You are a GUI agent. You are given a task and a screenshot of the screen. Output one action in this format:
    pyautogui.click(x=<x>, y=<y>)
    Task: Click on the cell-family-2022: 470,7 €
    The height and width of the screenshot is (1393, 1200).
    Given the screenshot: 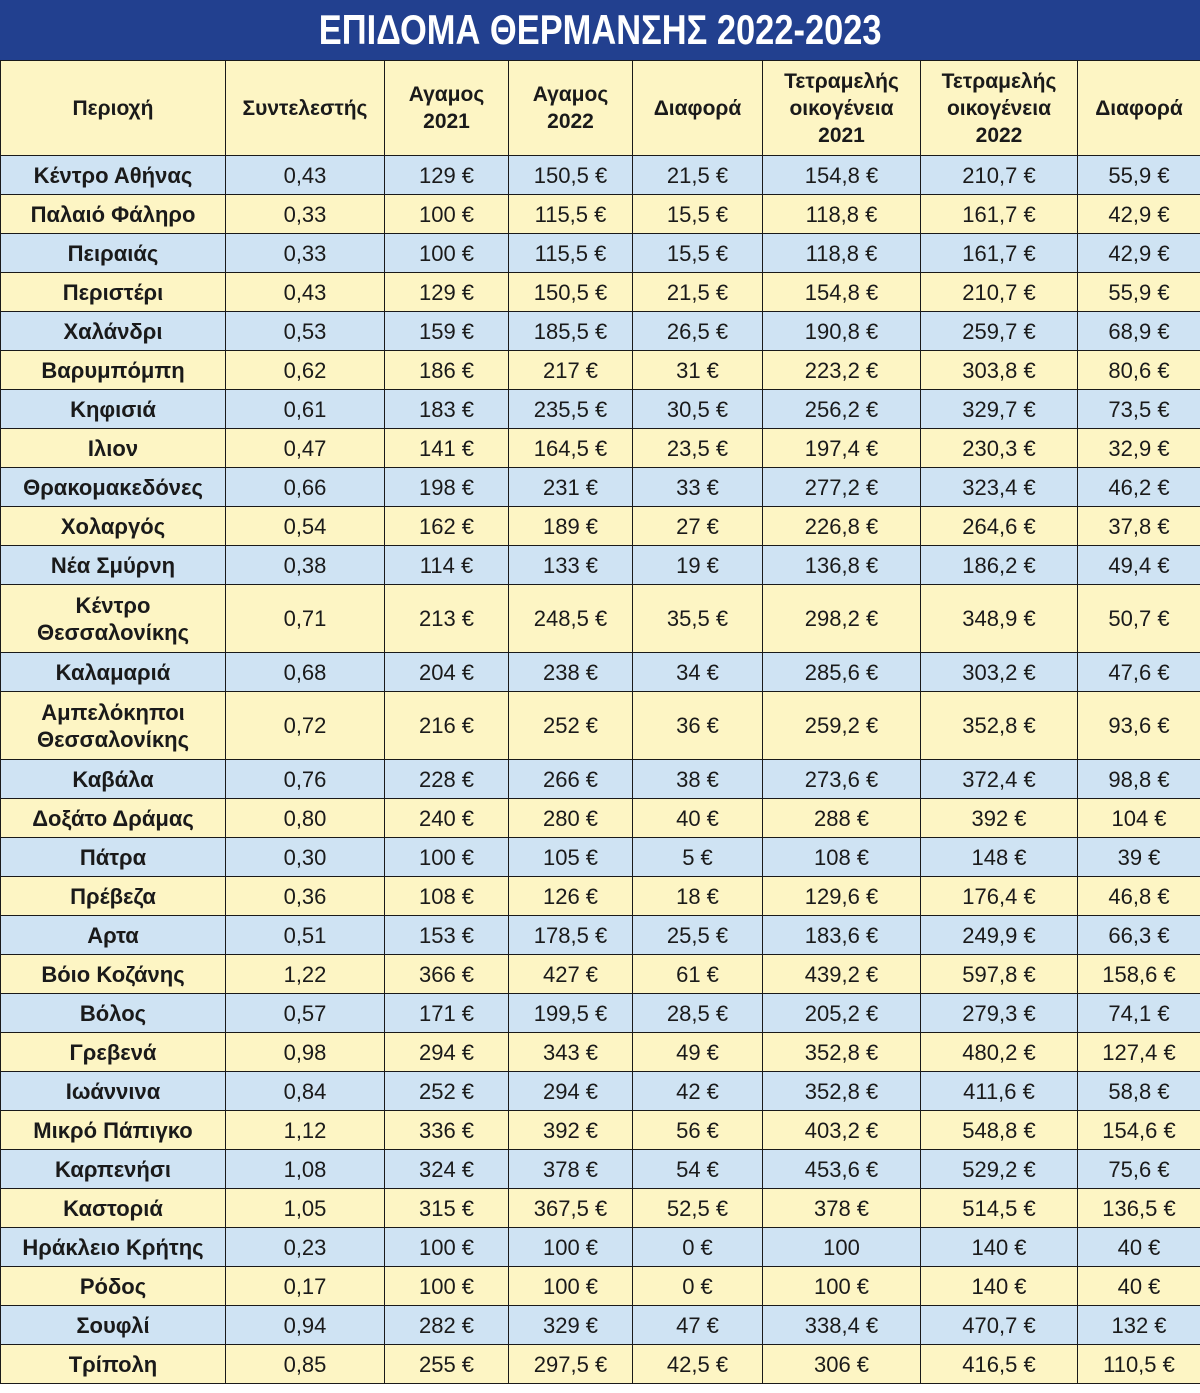 What is the action you would take?
    pyautogui.click(x=999, y=1325)
    